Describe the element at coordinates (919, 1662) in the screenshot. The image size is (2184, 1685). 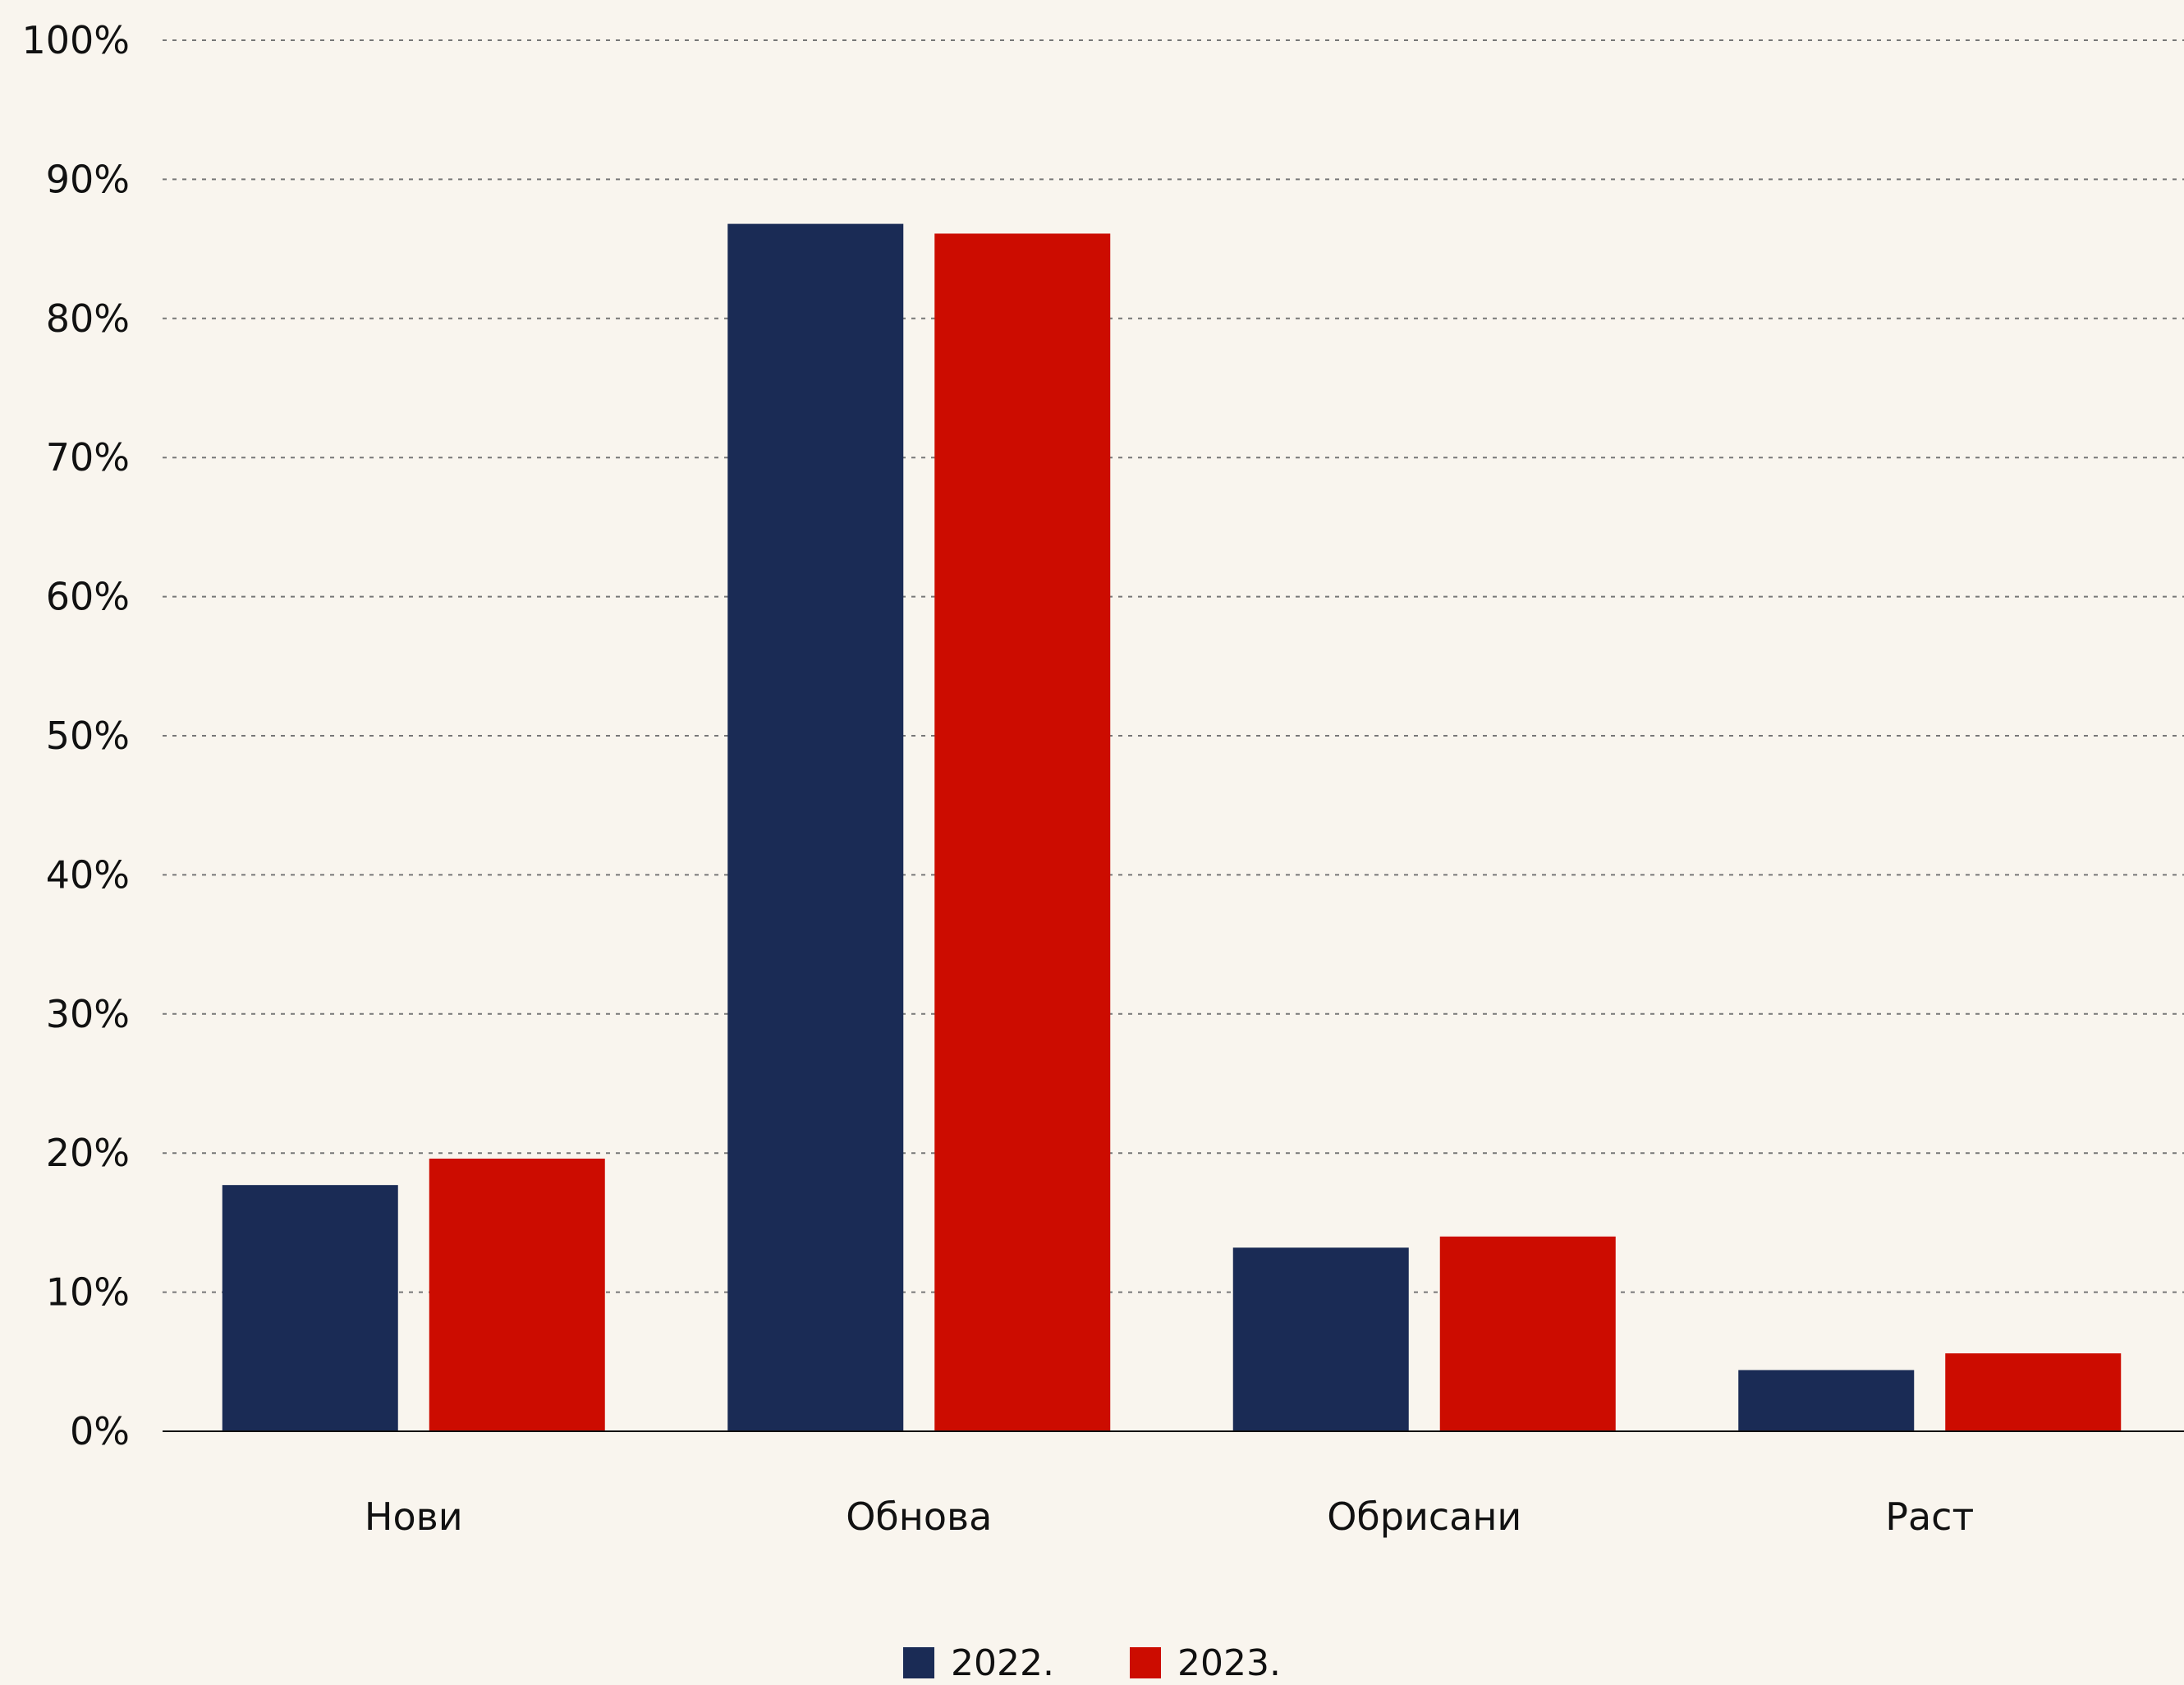
I see `legend-swatch-2022` at that location.